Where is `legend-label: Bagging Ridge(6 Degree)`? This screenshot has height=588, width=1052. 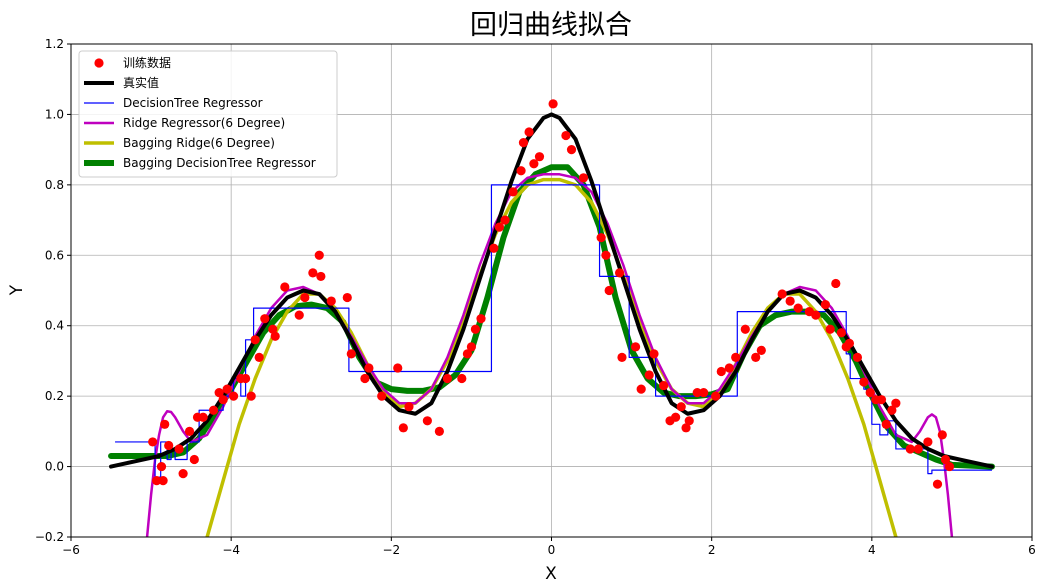 legend-label: Bagging Ridge(6 Degree) is located at coordinates (199, 143).